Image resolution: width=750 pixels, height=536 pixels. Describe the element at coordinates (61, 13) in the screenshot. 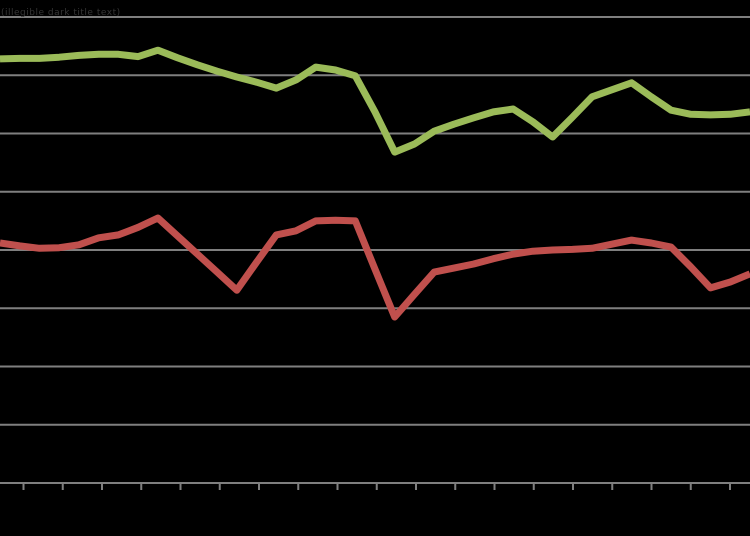

I see `chart-title: (illegible dark title text)` at that location.